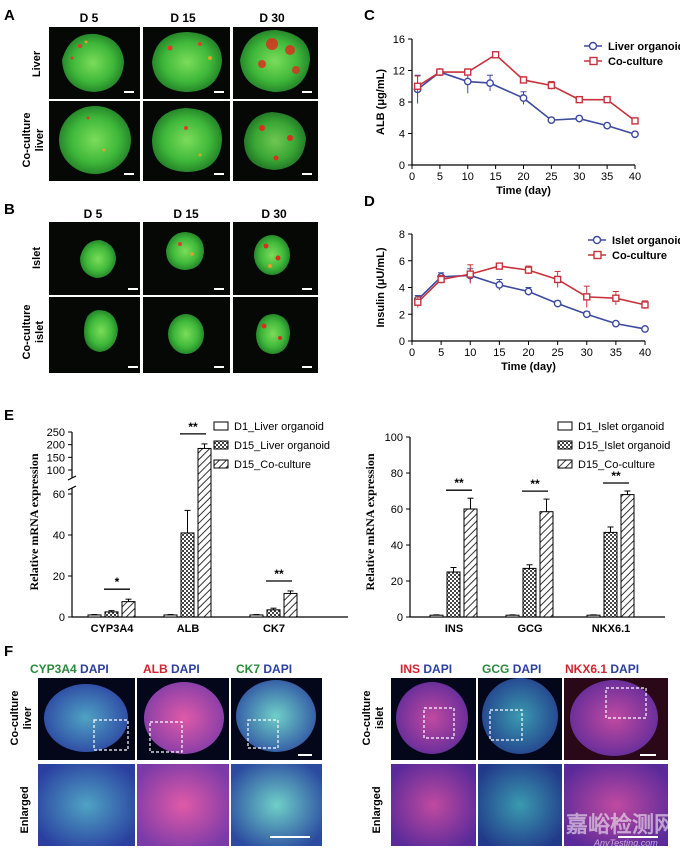 The image size is (680, 853). Describe the element at coordinates (454, 629) in the screenshot. I see `x-tick-label: INS` at that location.